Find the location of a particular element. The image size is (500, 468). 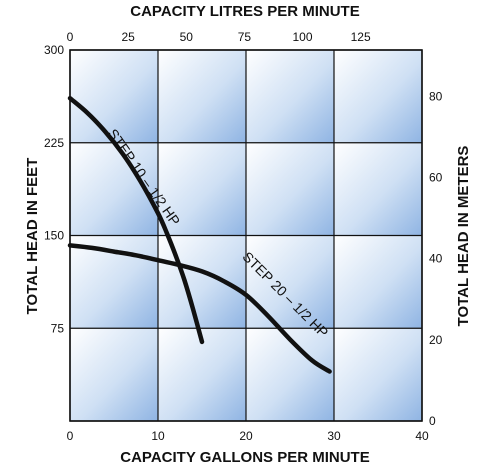

step-20-curve is located at coordinates (199, 308).